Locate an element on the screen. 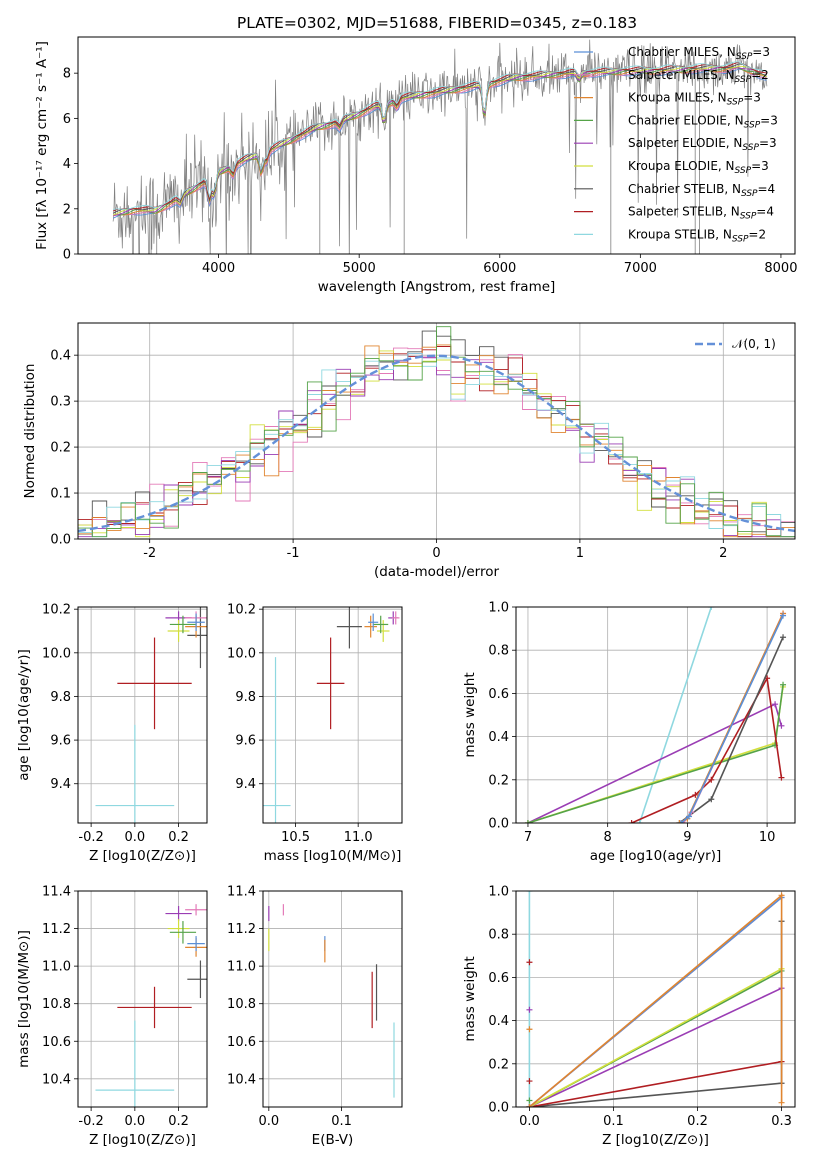 This screenshot has width=819, height=1170. y-tick-label: 0.4 is located at coordinates (498, 1021).